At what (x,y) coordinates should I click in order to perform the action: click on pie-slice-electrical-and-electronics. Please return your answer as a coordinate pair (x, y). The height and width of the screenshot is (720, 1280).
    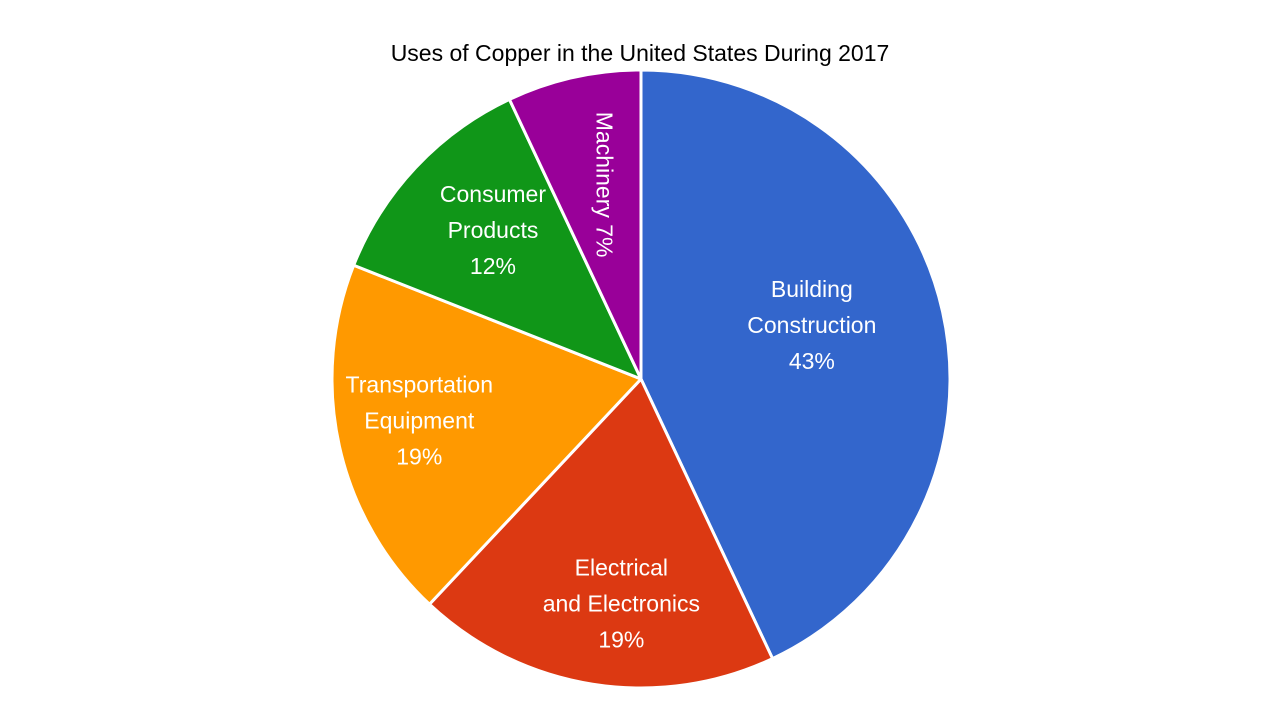
    Looking at the image, I should click on (601, 533).